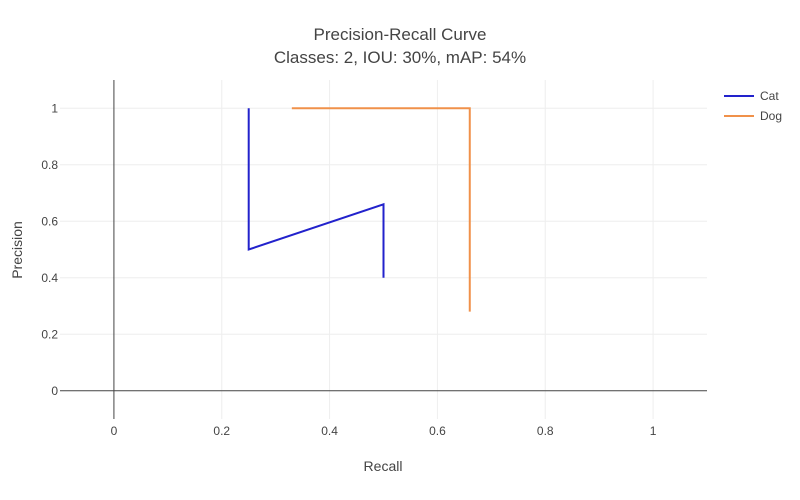  Describe the element at coordinates (49, 221) in the screenshot. I see `y-tick-label: 0.6` at that location.